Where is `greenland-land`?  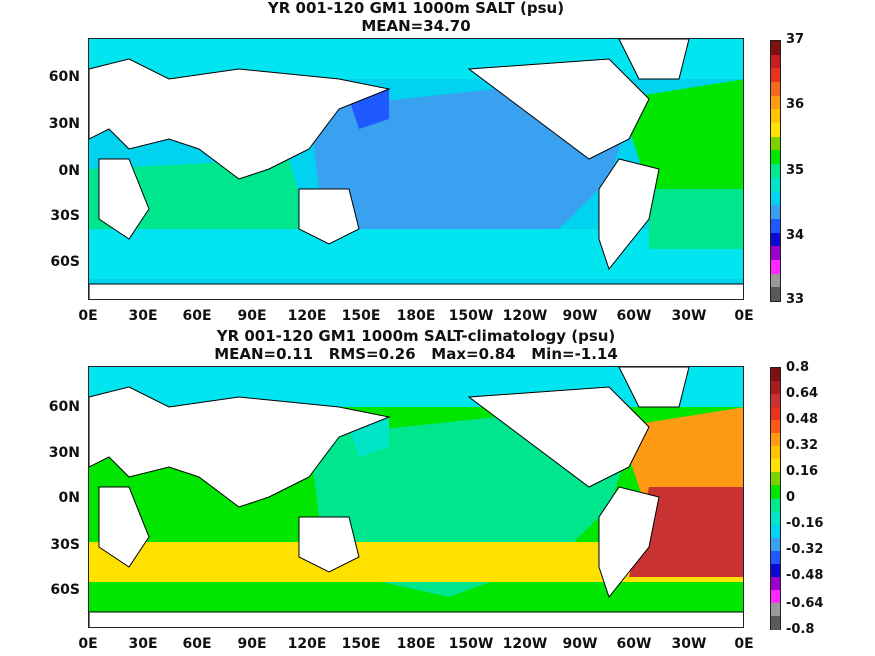
greenland-land is located at coordinates (654, 59).